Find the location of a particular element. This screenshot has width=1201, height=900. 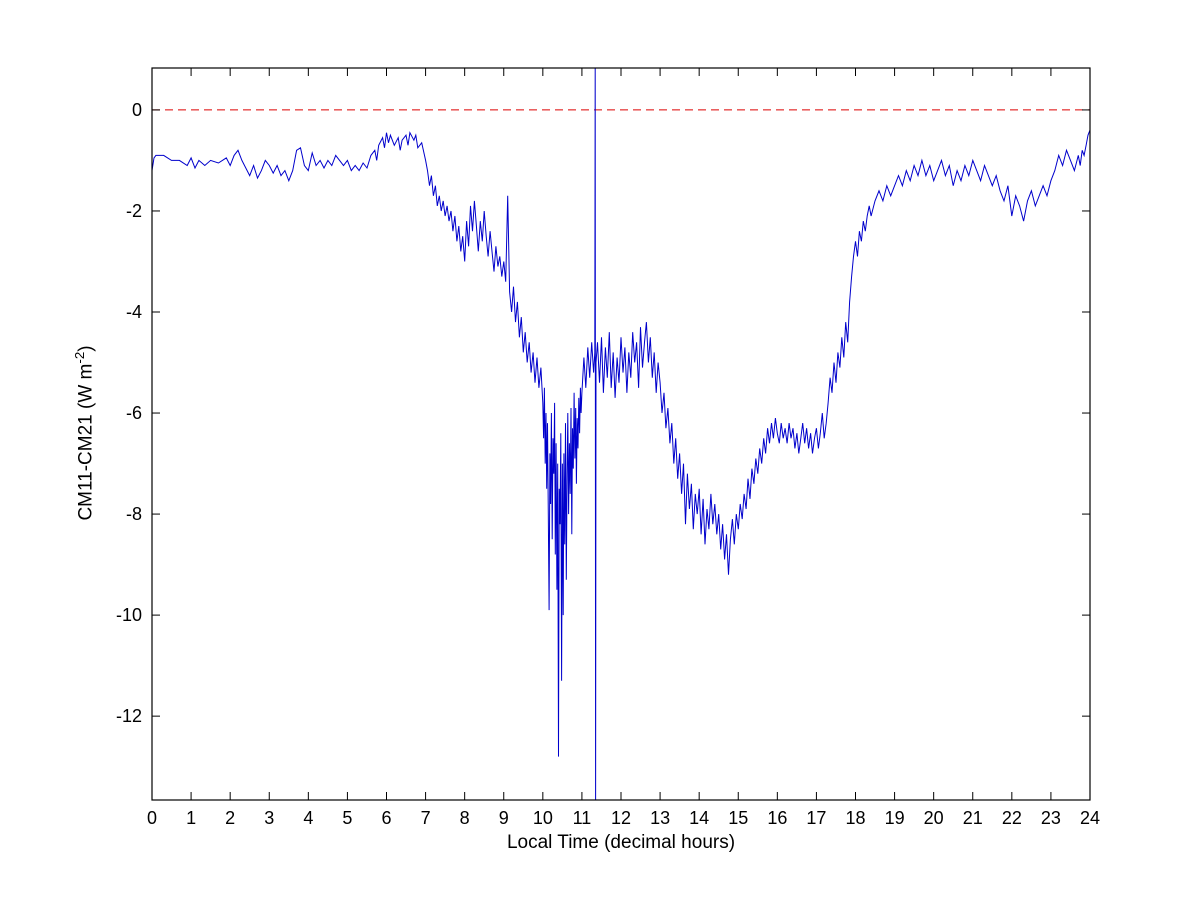

y-tick-label: 0 is located at coordinates (137, 110).